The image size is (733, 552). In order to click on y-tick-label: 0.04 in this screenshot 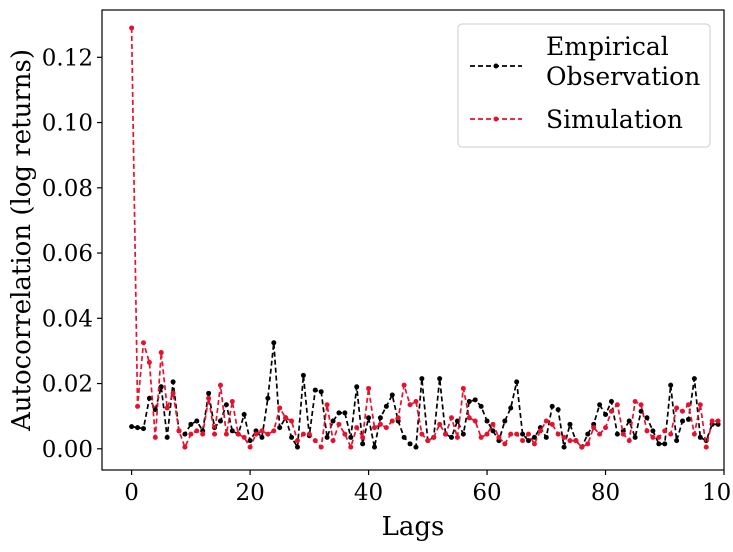, I will do `click(67, 319)`.